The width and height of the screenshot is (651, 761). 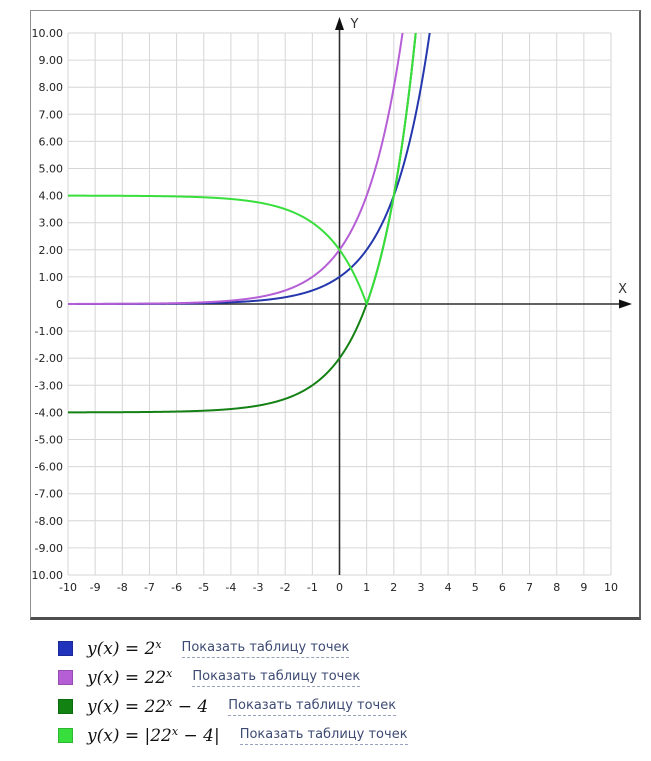 What do you see at coordinates (149, 587) in the screenshot?
I see `svg-text: -7` at bounding box center [149, 587].